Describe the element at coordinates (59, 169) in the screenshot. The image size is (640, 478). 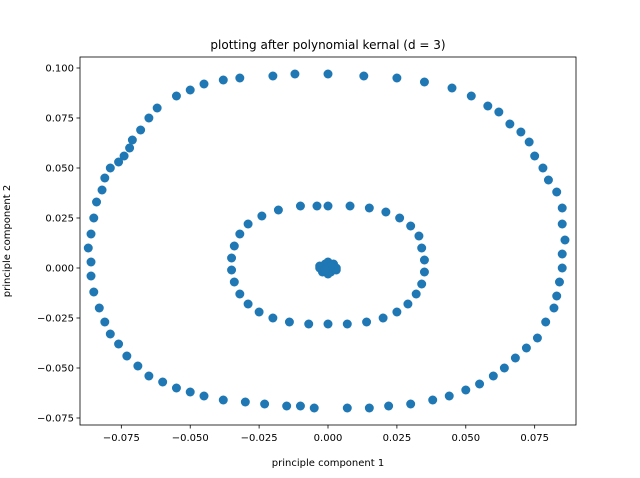
I see `y-tick-label: 0.050` at that location.